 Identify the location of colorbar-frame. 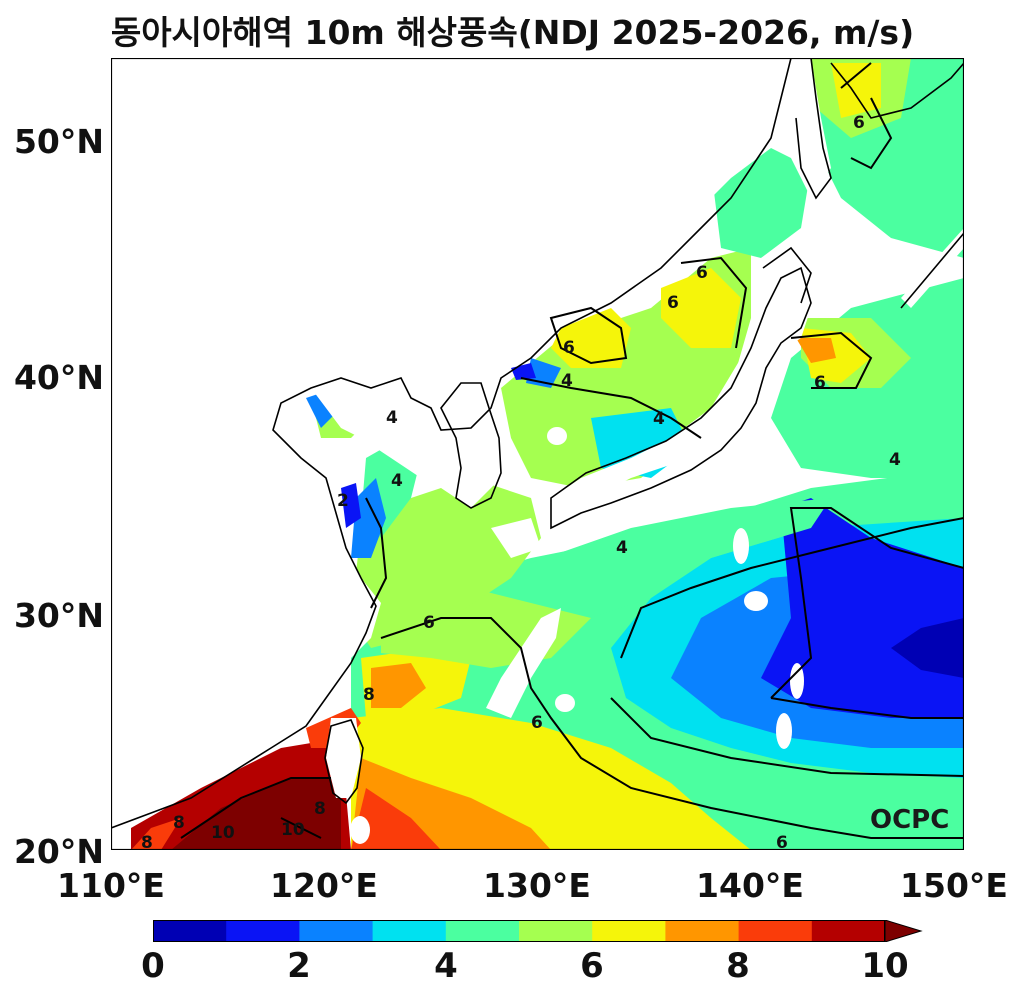
(519, 931).